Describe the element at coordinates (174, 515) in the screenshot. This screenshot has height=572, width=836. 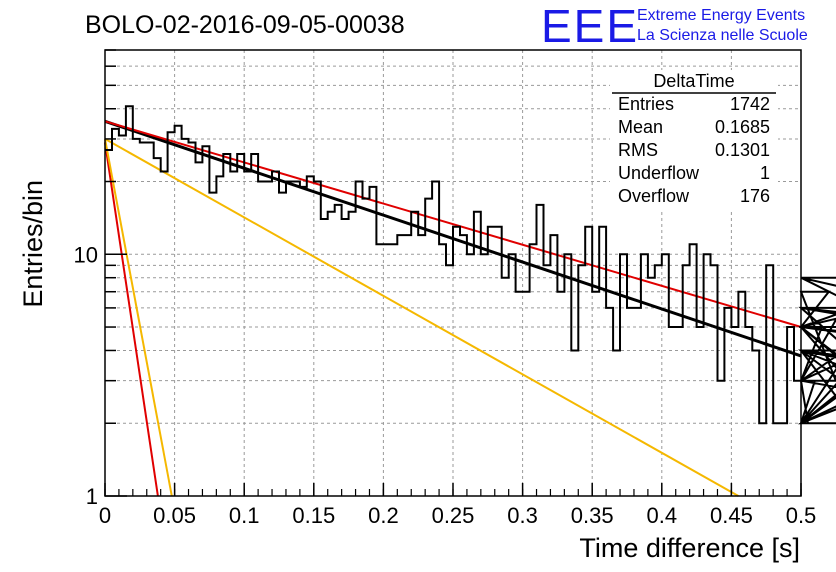
I see `x-tick-label: 0.05` at that location.